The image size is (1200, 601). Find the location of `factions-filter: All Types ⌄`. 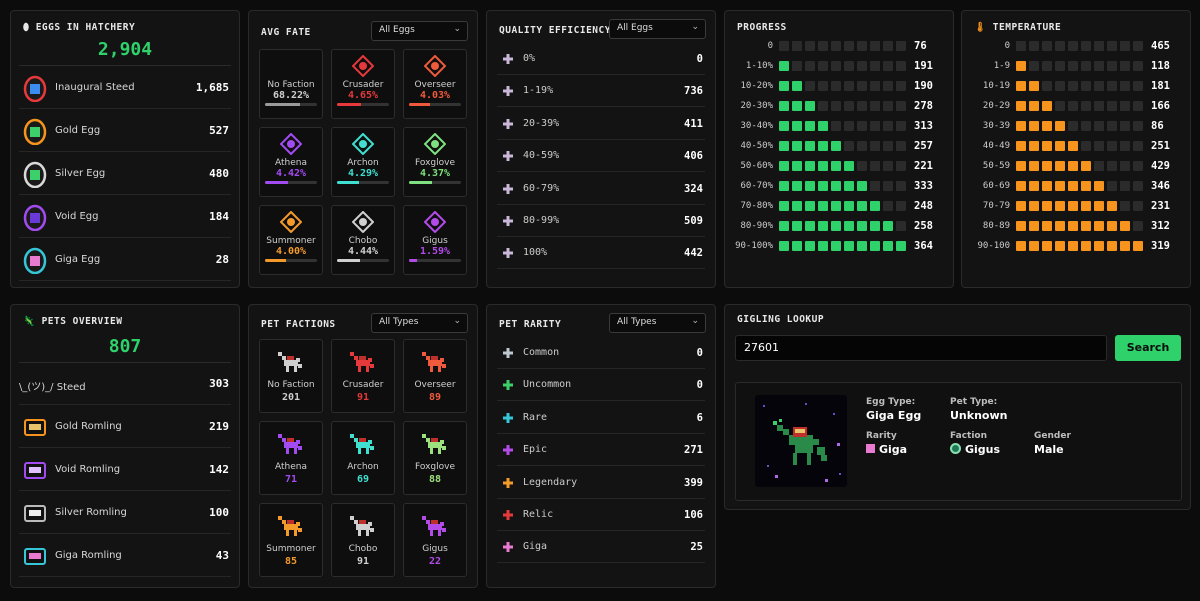

factions-filter: All Types ⌄ is located at coordinates (419, 323).